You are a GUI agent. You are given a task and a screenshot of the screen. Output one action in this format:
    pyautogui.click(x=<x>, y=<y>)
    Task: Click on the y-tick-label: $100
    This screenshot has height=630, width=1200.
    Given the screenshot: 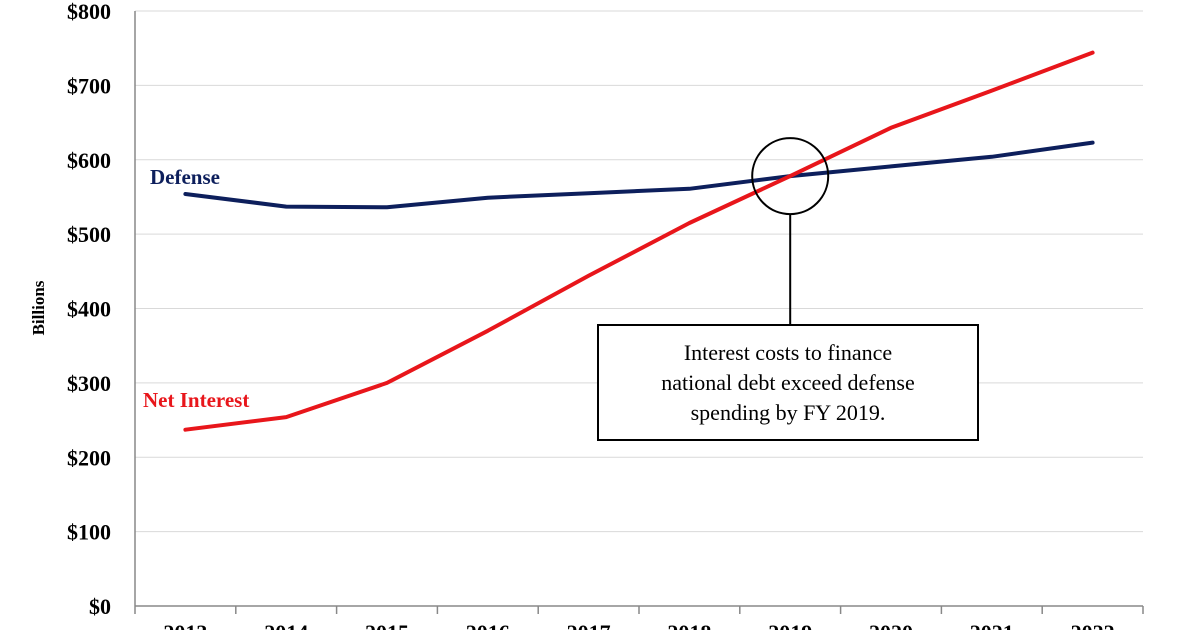 What is the action you would take?
    pyautogui.click(x=89, y=532)
    